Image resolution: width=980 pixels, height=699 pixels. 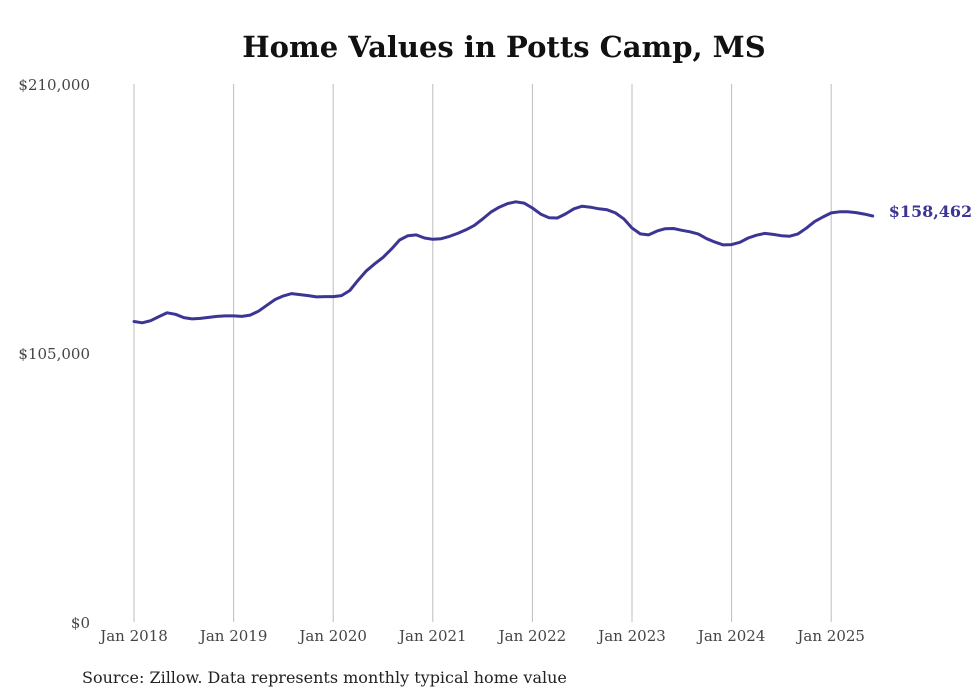 What do you see at coordinates (332, 636) in the screenshot?
I see `x-tick-label: Jan 2020` at bounding box center [332, 636].